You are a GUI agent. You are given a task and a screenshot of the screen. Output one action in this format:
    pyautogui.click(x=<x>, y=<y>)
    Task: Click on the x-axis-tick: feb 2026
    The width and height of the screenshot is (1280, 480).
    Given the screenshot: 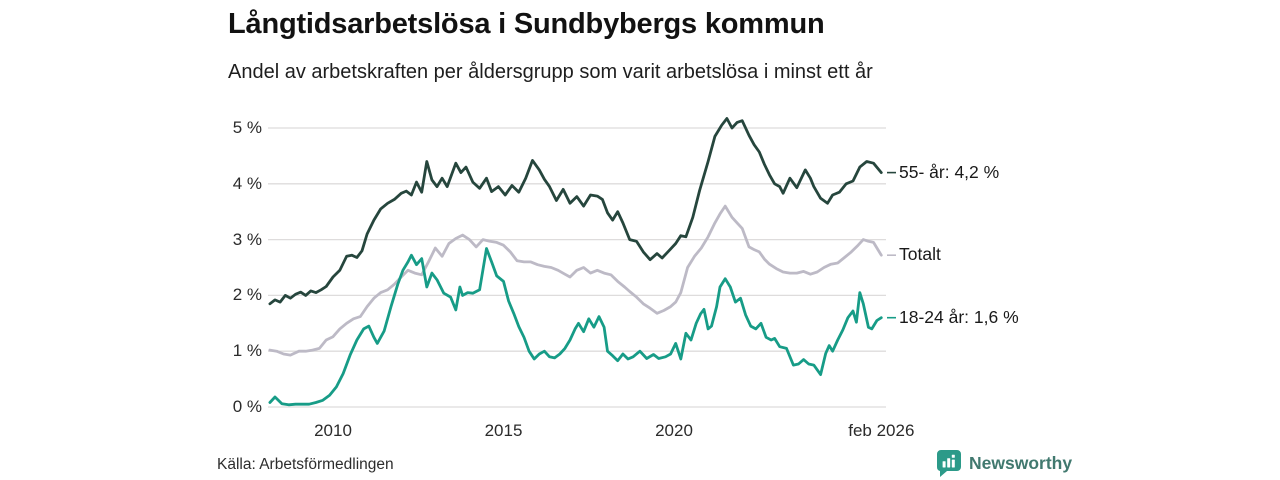 What is the action you would take?
    pyautogui.click(x=881, y=430)
    